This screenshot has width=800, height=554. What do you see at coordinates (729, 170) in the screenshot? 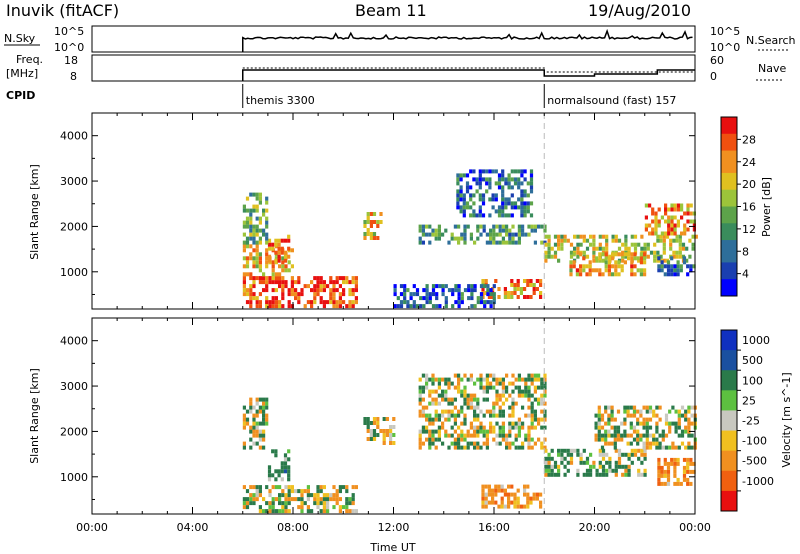
I see `power-colorbar-cell` at bounding box center [729, 170].